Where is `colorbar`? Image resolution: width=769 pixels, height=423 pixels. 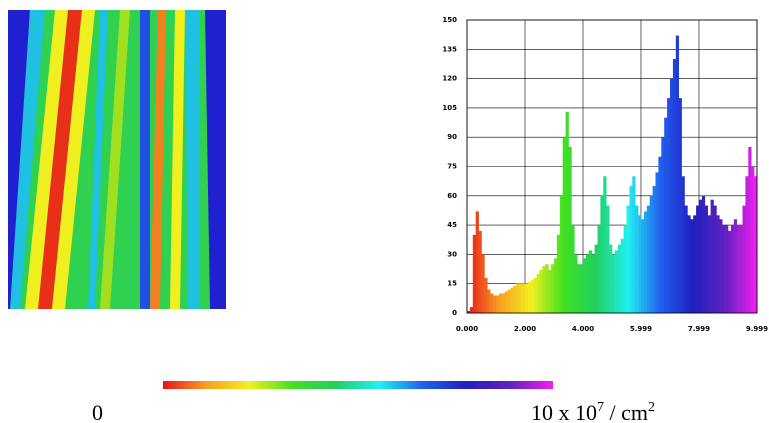 colorbar is located at coordinates (358, 385).